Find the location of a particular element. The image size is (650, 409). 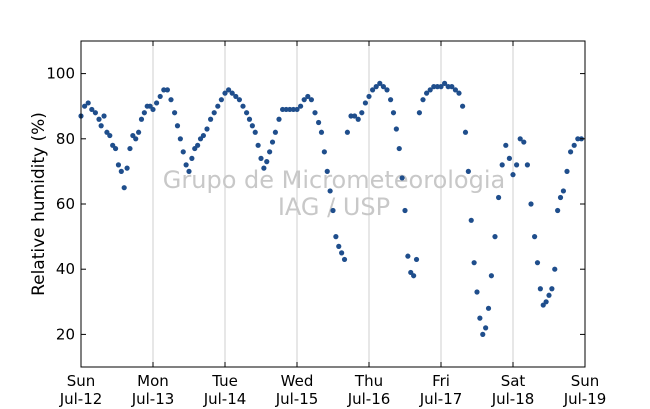

y-tick-label: 80 is located at coordinates (65, 139).